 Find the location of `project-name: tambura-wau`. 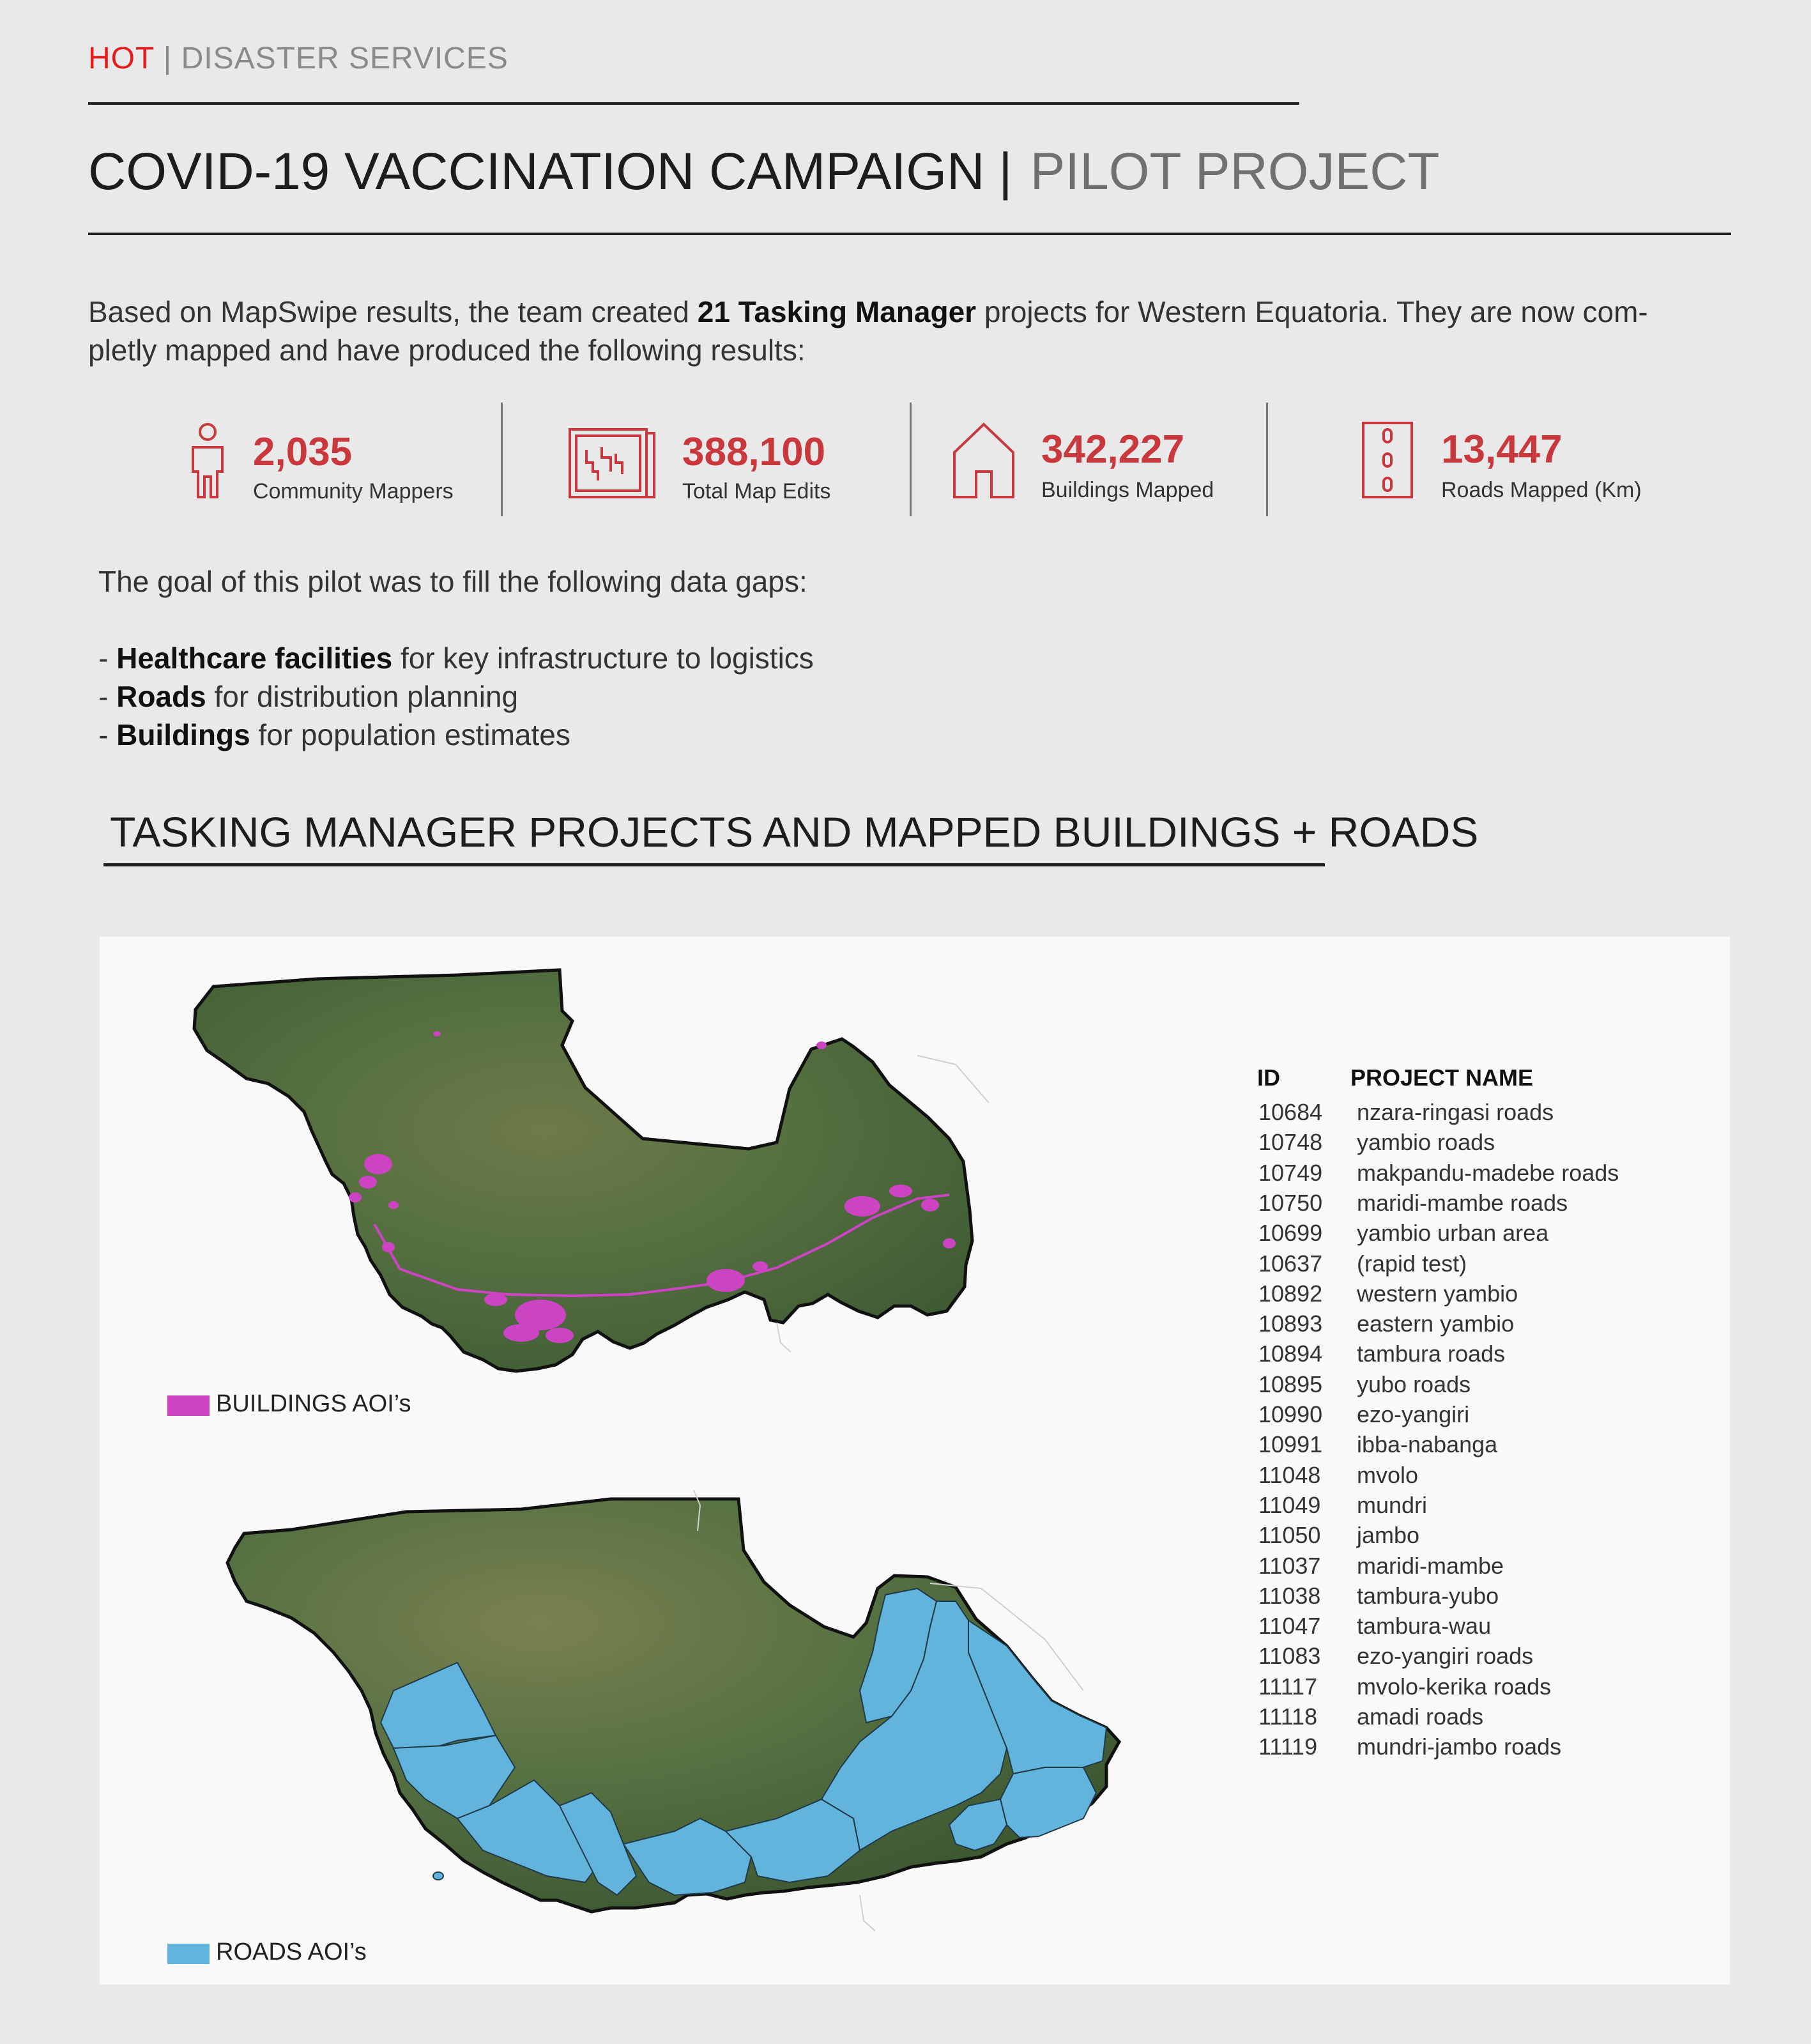

project-name: tambura-wau is located at coordinates (1424, 1626).